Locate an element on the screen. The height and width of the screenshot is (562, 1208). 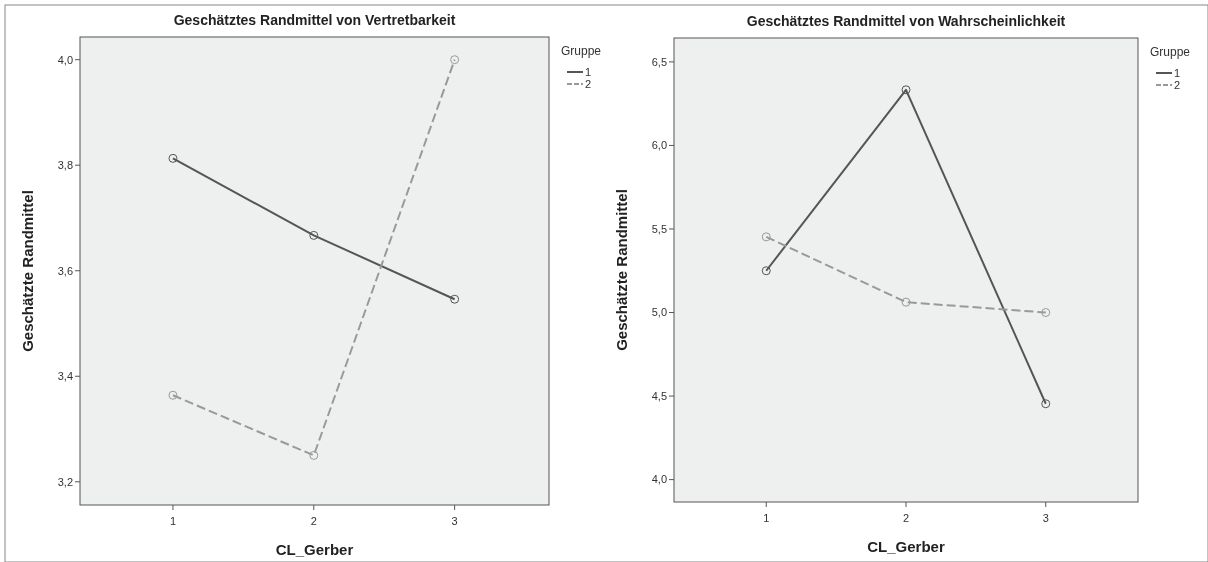
chart-title: Geschätztes Randmittel von Wahrscheinlichkeit is located at coordinates (906, 21).